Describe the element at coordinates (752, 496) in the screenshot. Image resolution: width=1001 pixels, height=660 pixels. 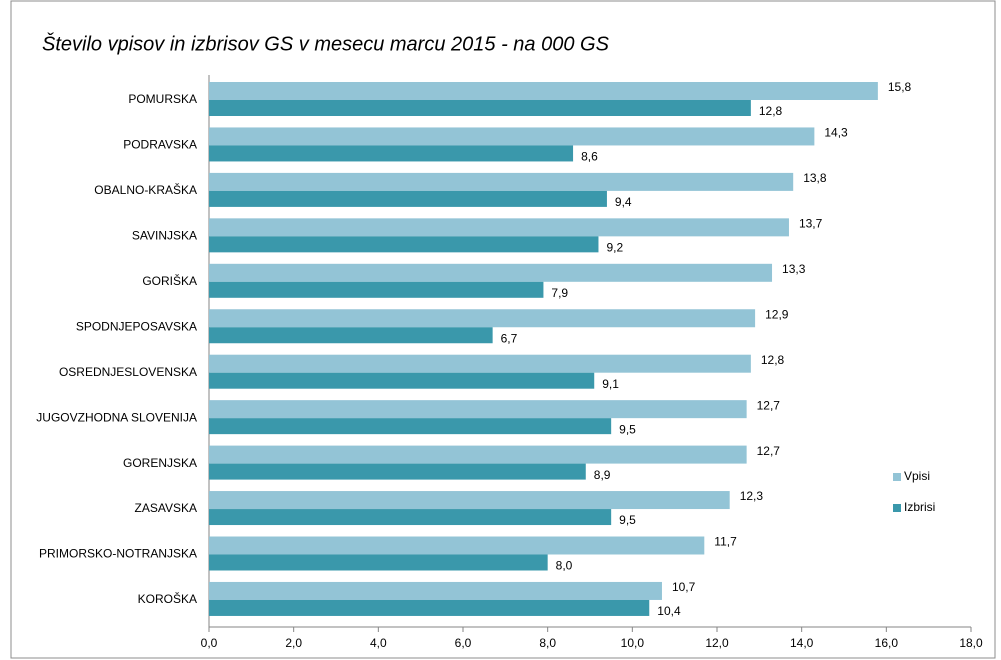
I see `data-label: 12,3` at that location.